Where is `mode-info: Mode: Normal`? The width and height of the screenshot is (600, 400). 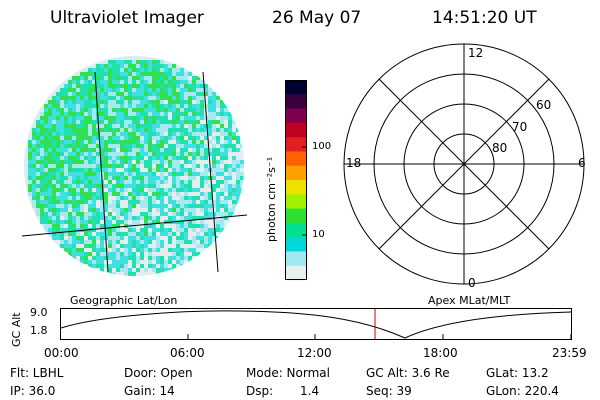
mode-info: Mode: Normal is located at coordinates (288, 373).